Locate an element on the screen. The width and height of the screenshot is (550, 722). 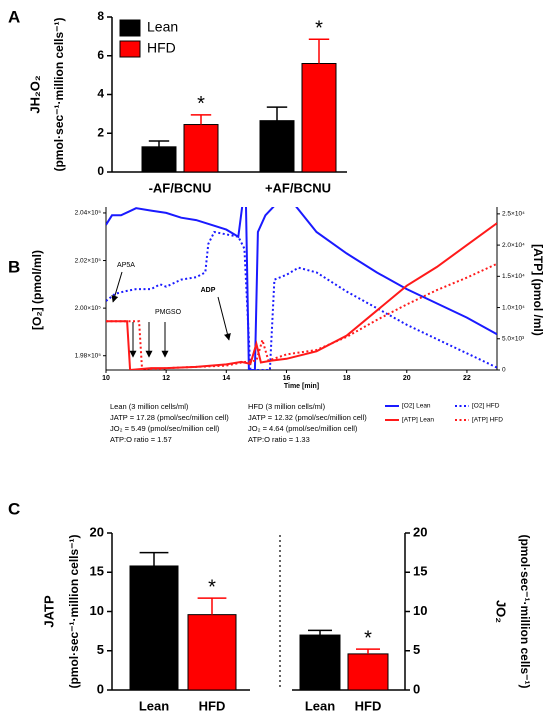
y-tick-label: 2.04×10⁵ is located at coordinates (88, 213).